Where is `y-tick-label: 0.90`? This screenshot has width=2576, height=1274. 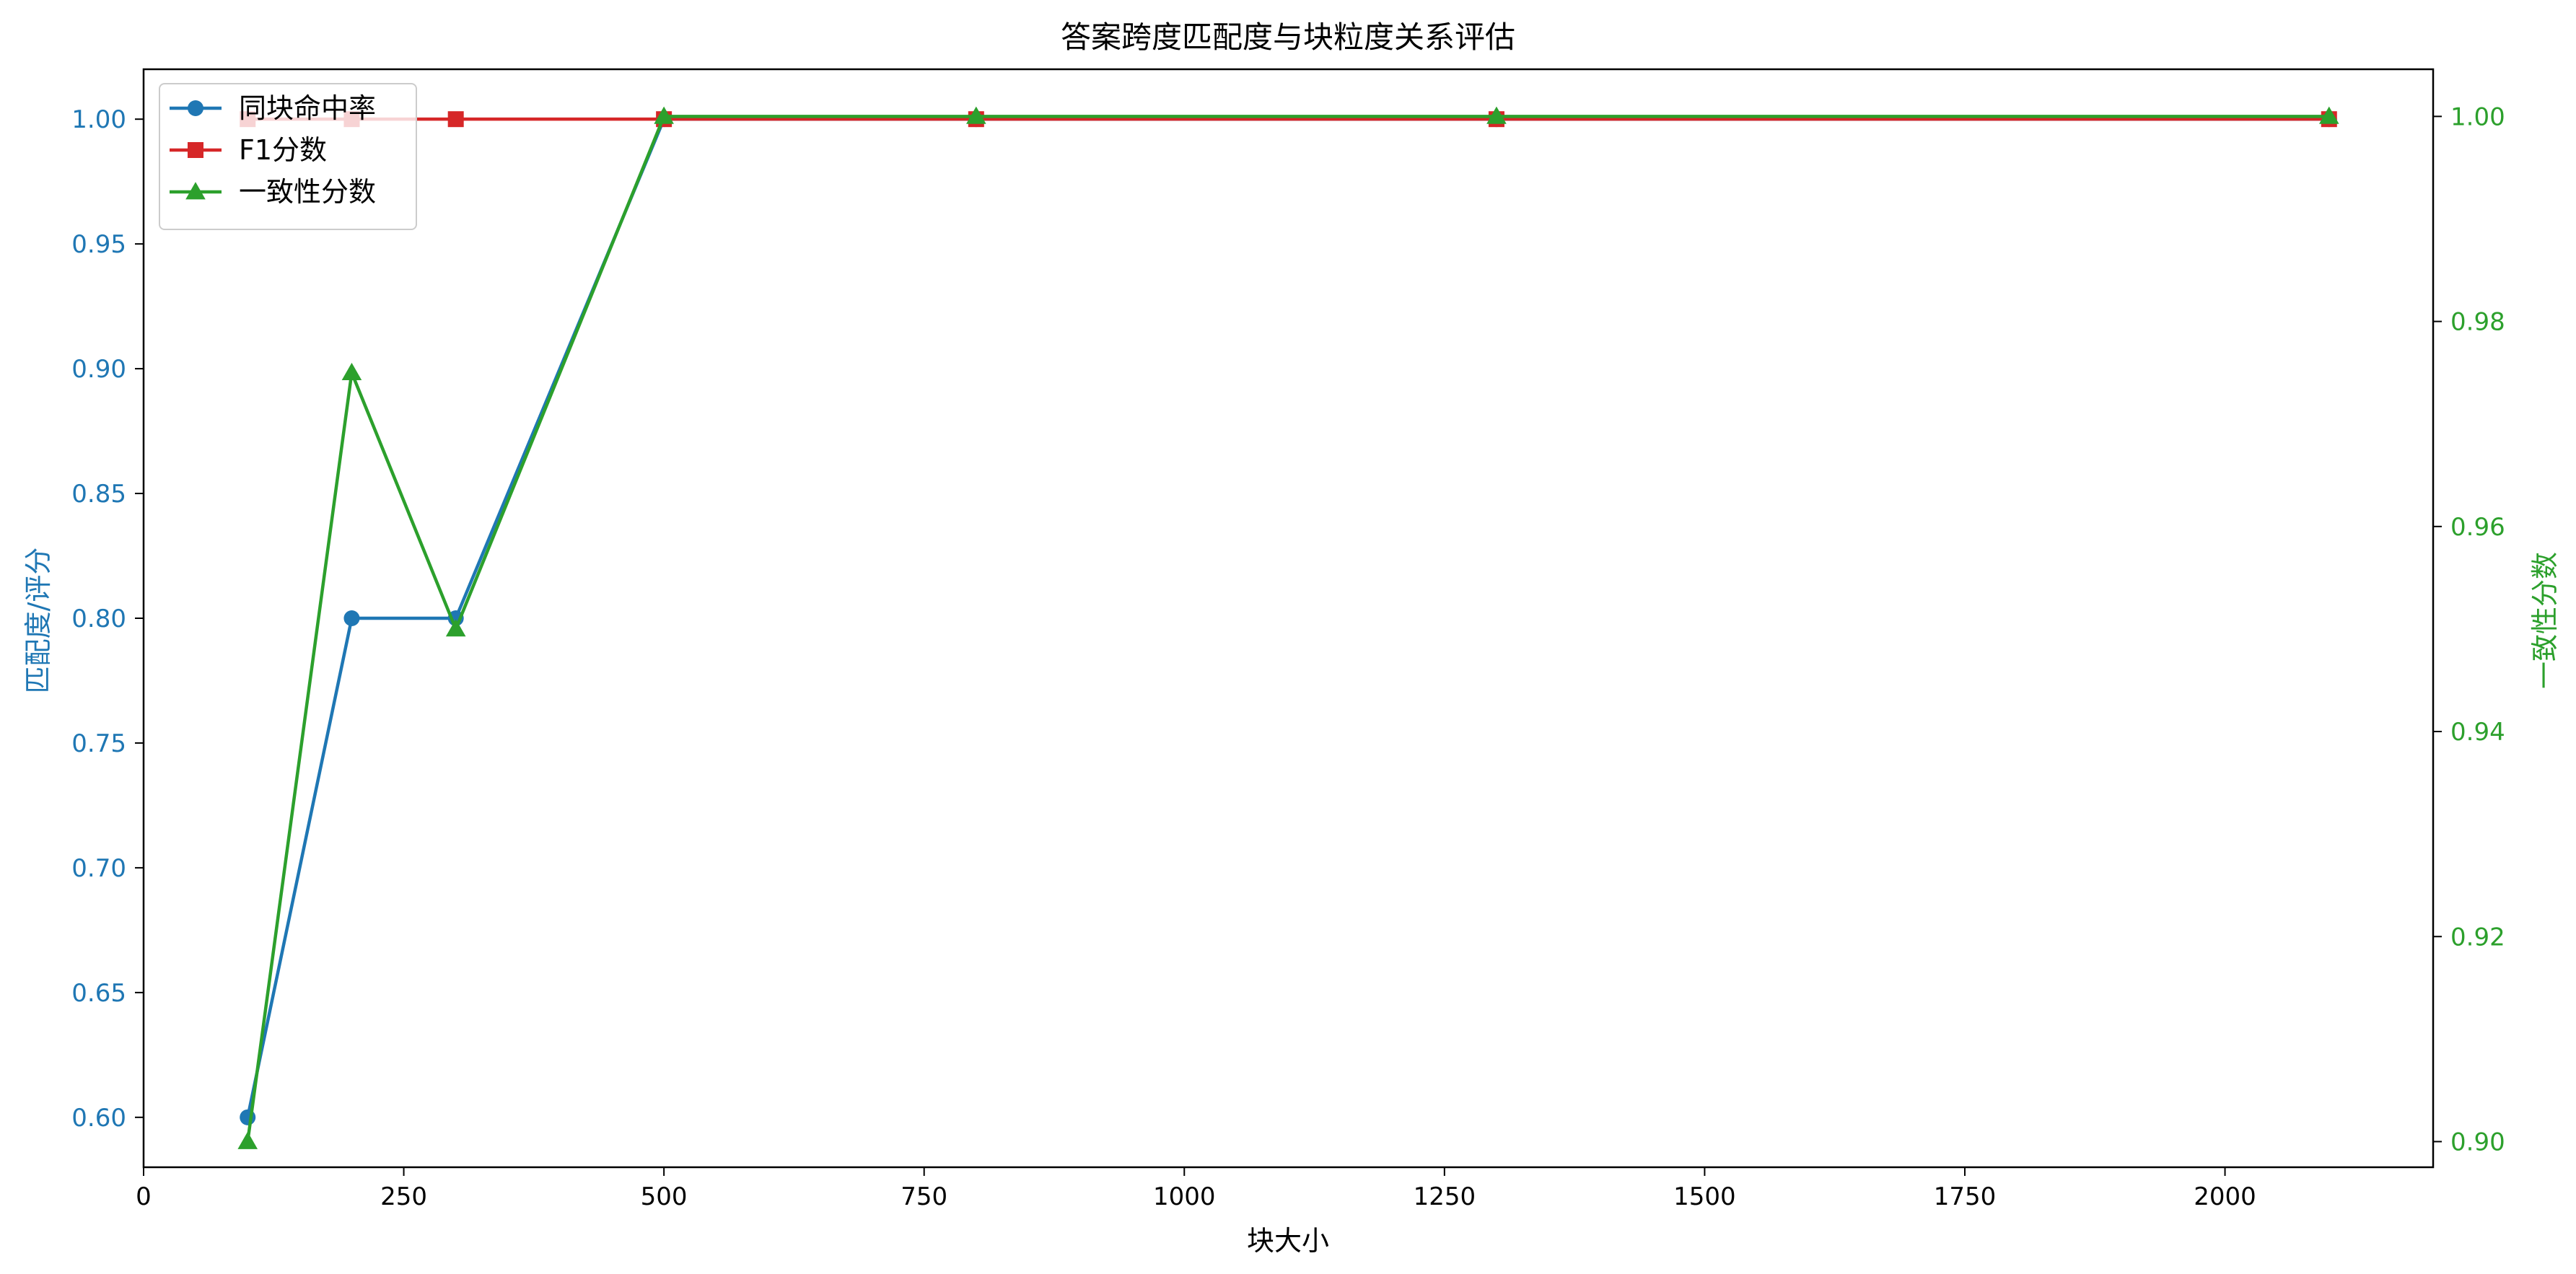 y-tick-label: 0.90 is located at coordinates (99, 369).